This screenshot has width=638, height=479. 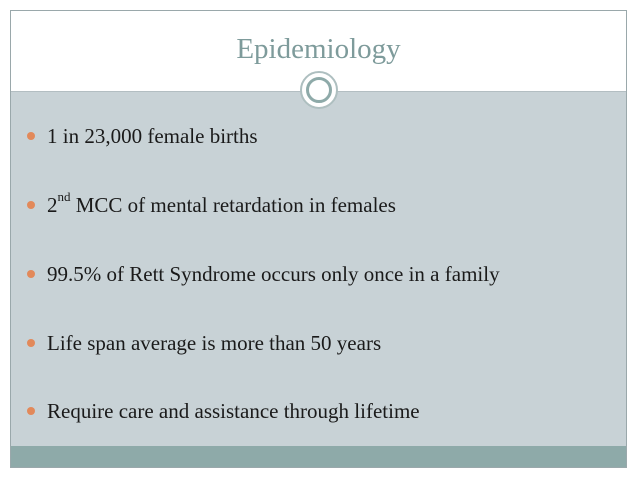 What do you see at coordinates (52, 205) in the screenshot?
I see `bullet-prefix: 2` at bounding box center [52, 205].